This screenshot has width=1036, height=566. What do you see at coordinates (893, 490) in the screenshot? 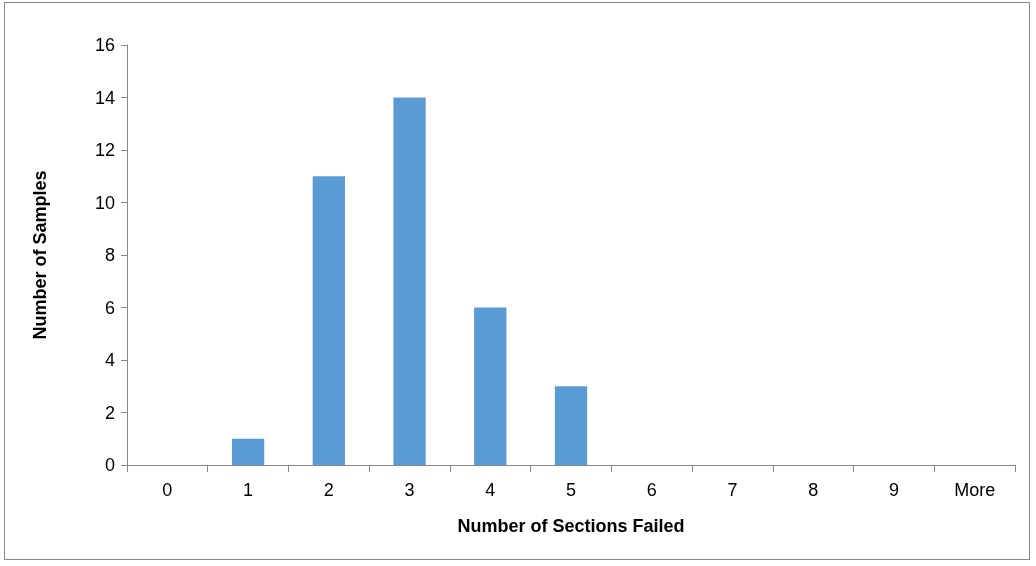
I see `x-tick-label: 9` at bounding box center [893, 490].